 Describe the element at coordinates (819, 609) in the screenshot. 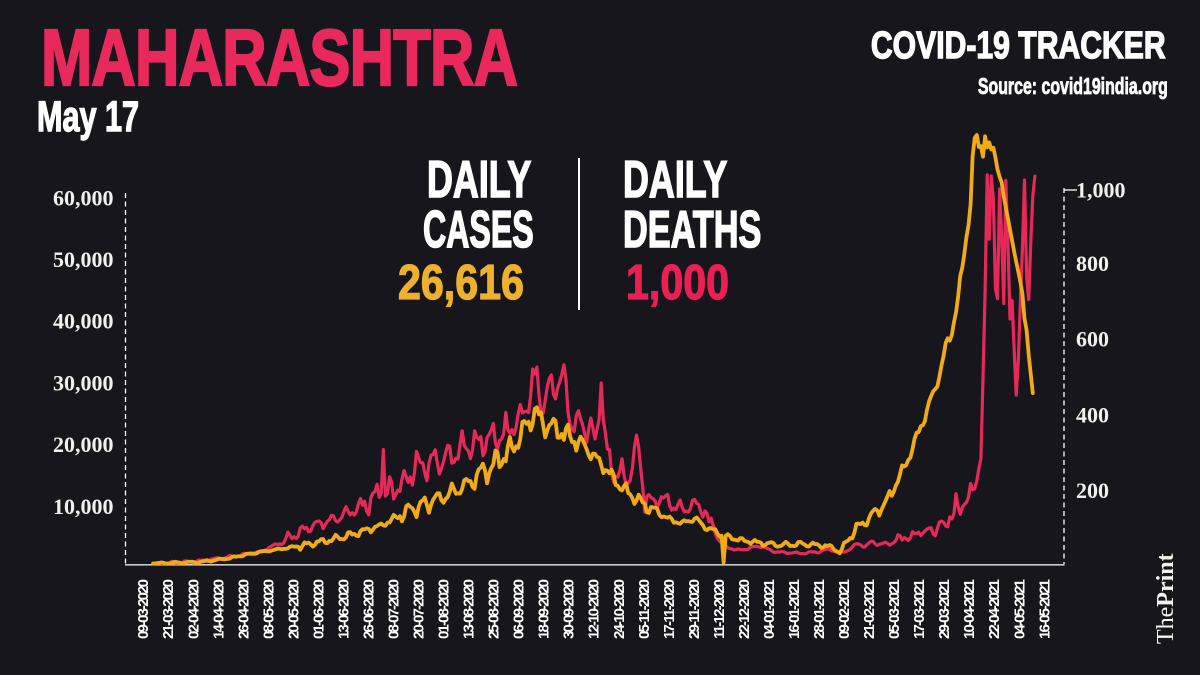

I see `svg-text: 28-01-2021` at that location.